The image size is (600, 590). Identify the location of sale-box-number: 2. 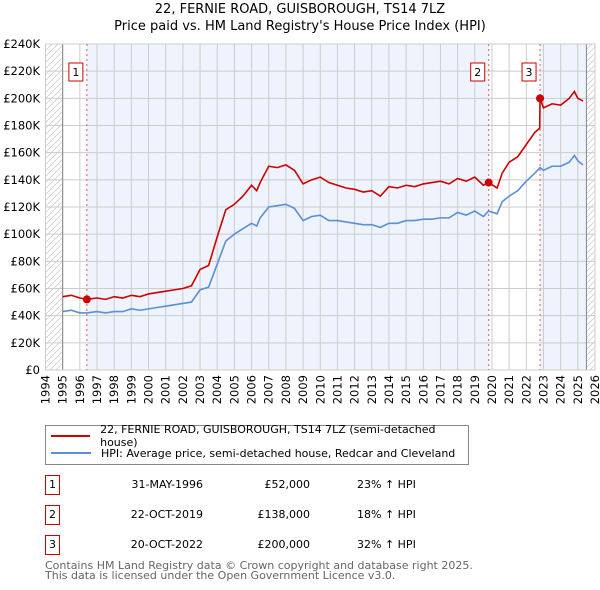
(477, 72).